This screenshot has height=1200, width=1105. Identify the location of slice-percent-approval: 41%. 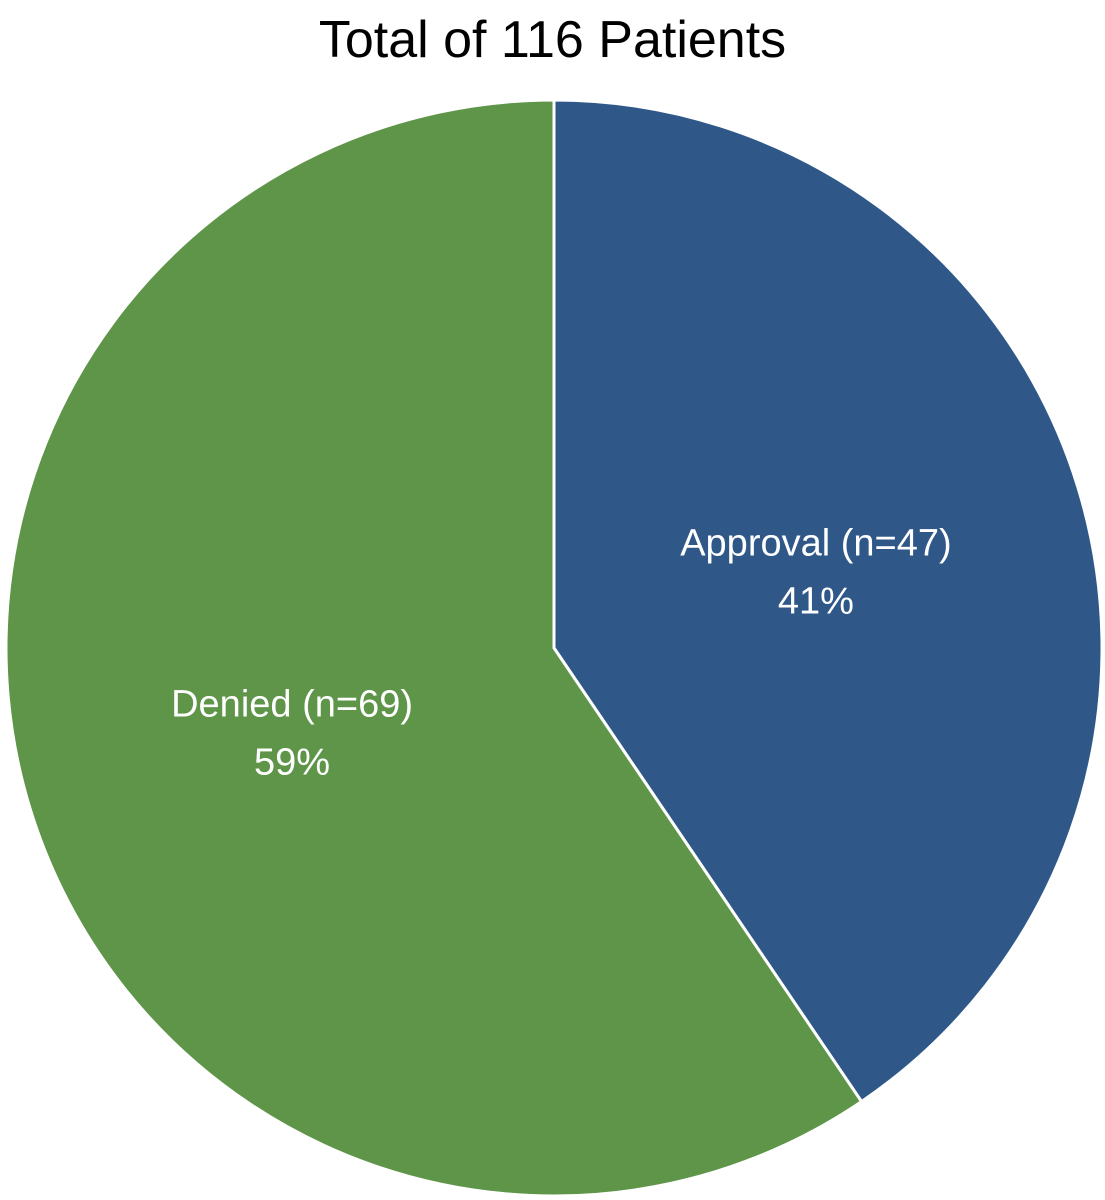
(816, 602).